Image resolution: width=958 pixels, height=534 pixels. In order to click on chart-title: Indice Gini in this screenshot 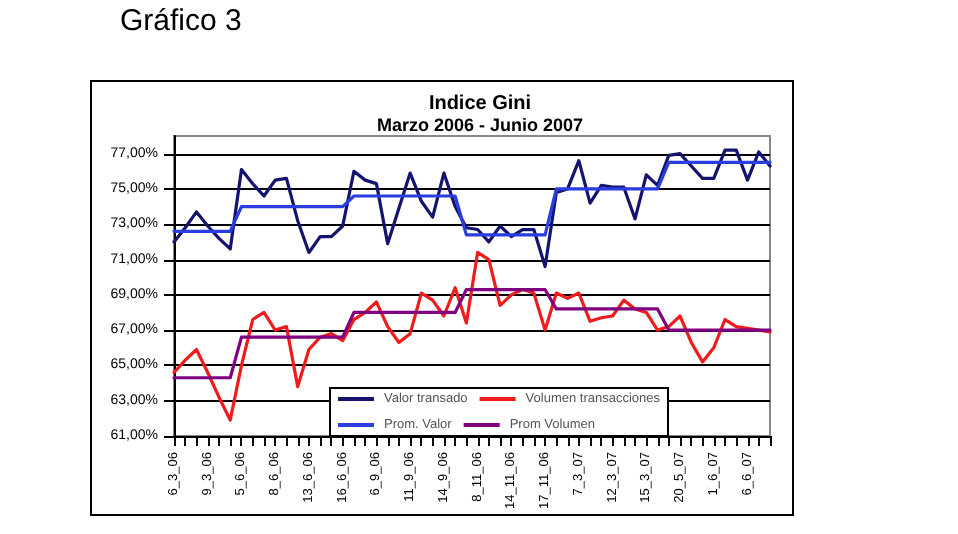, I will do `click(480, 104)`.